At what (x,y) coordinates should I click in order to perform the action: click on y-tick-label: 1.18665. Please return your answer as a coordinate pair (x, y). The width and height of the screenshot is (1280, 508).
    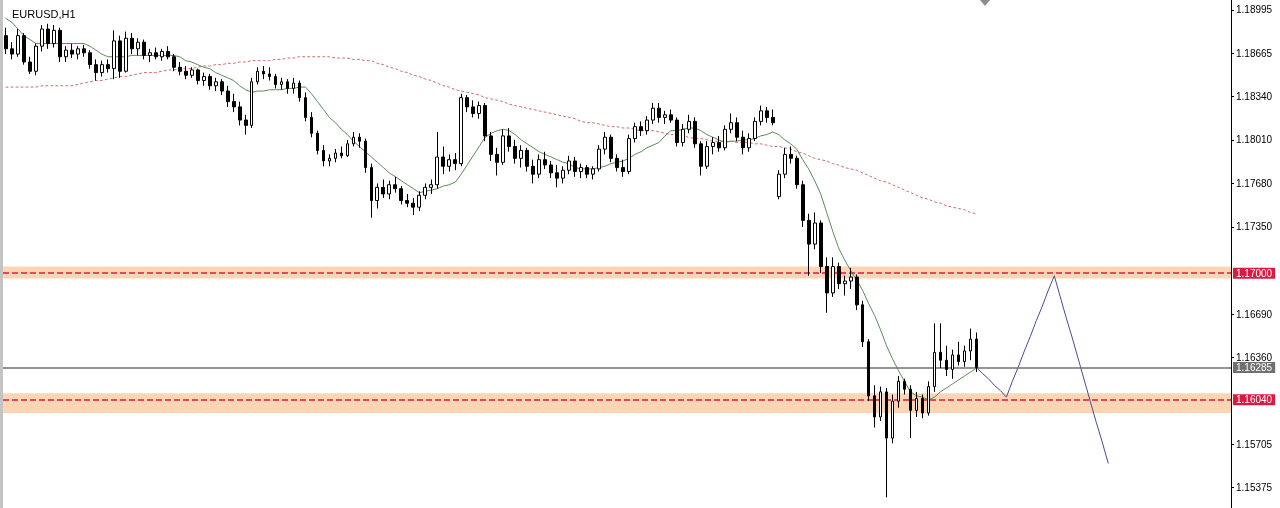
    Looking at the image, I should click on (1254, 53).